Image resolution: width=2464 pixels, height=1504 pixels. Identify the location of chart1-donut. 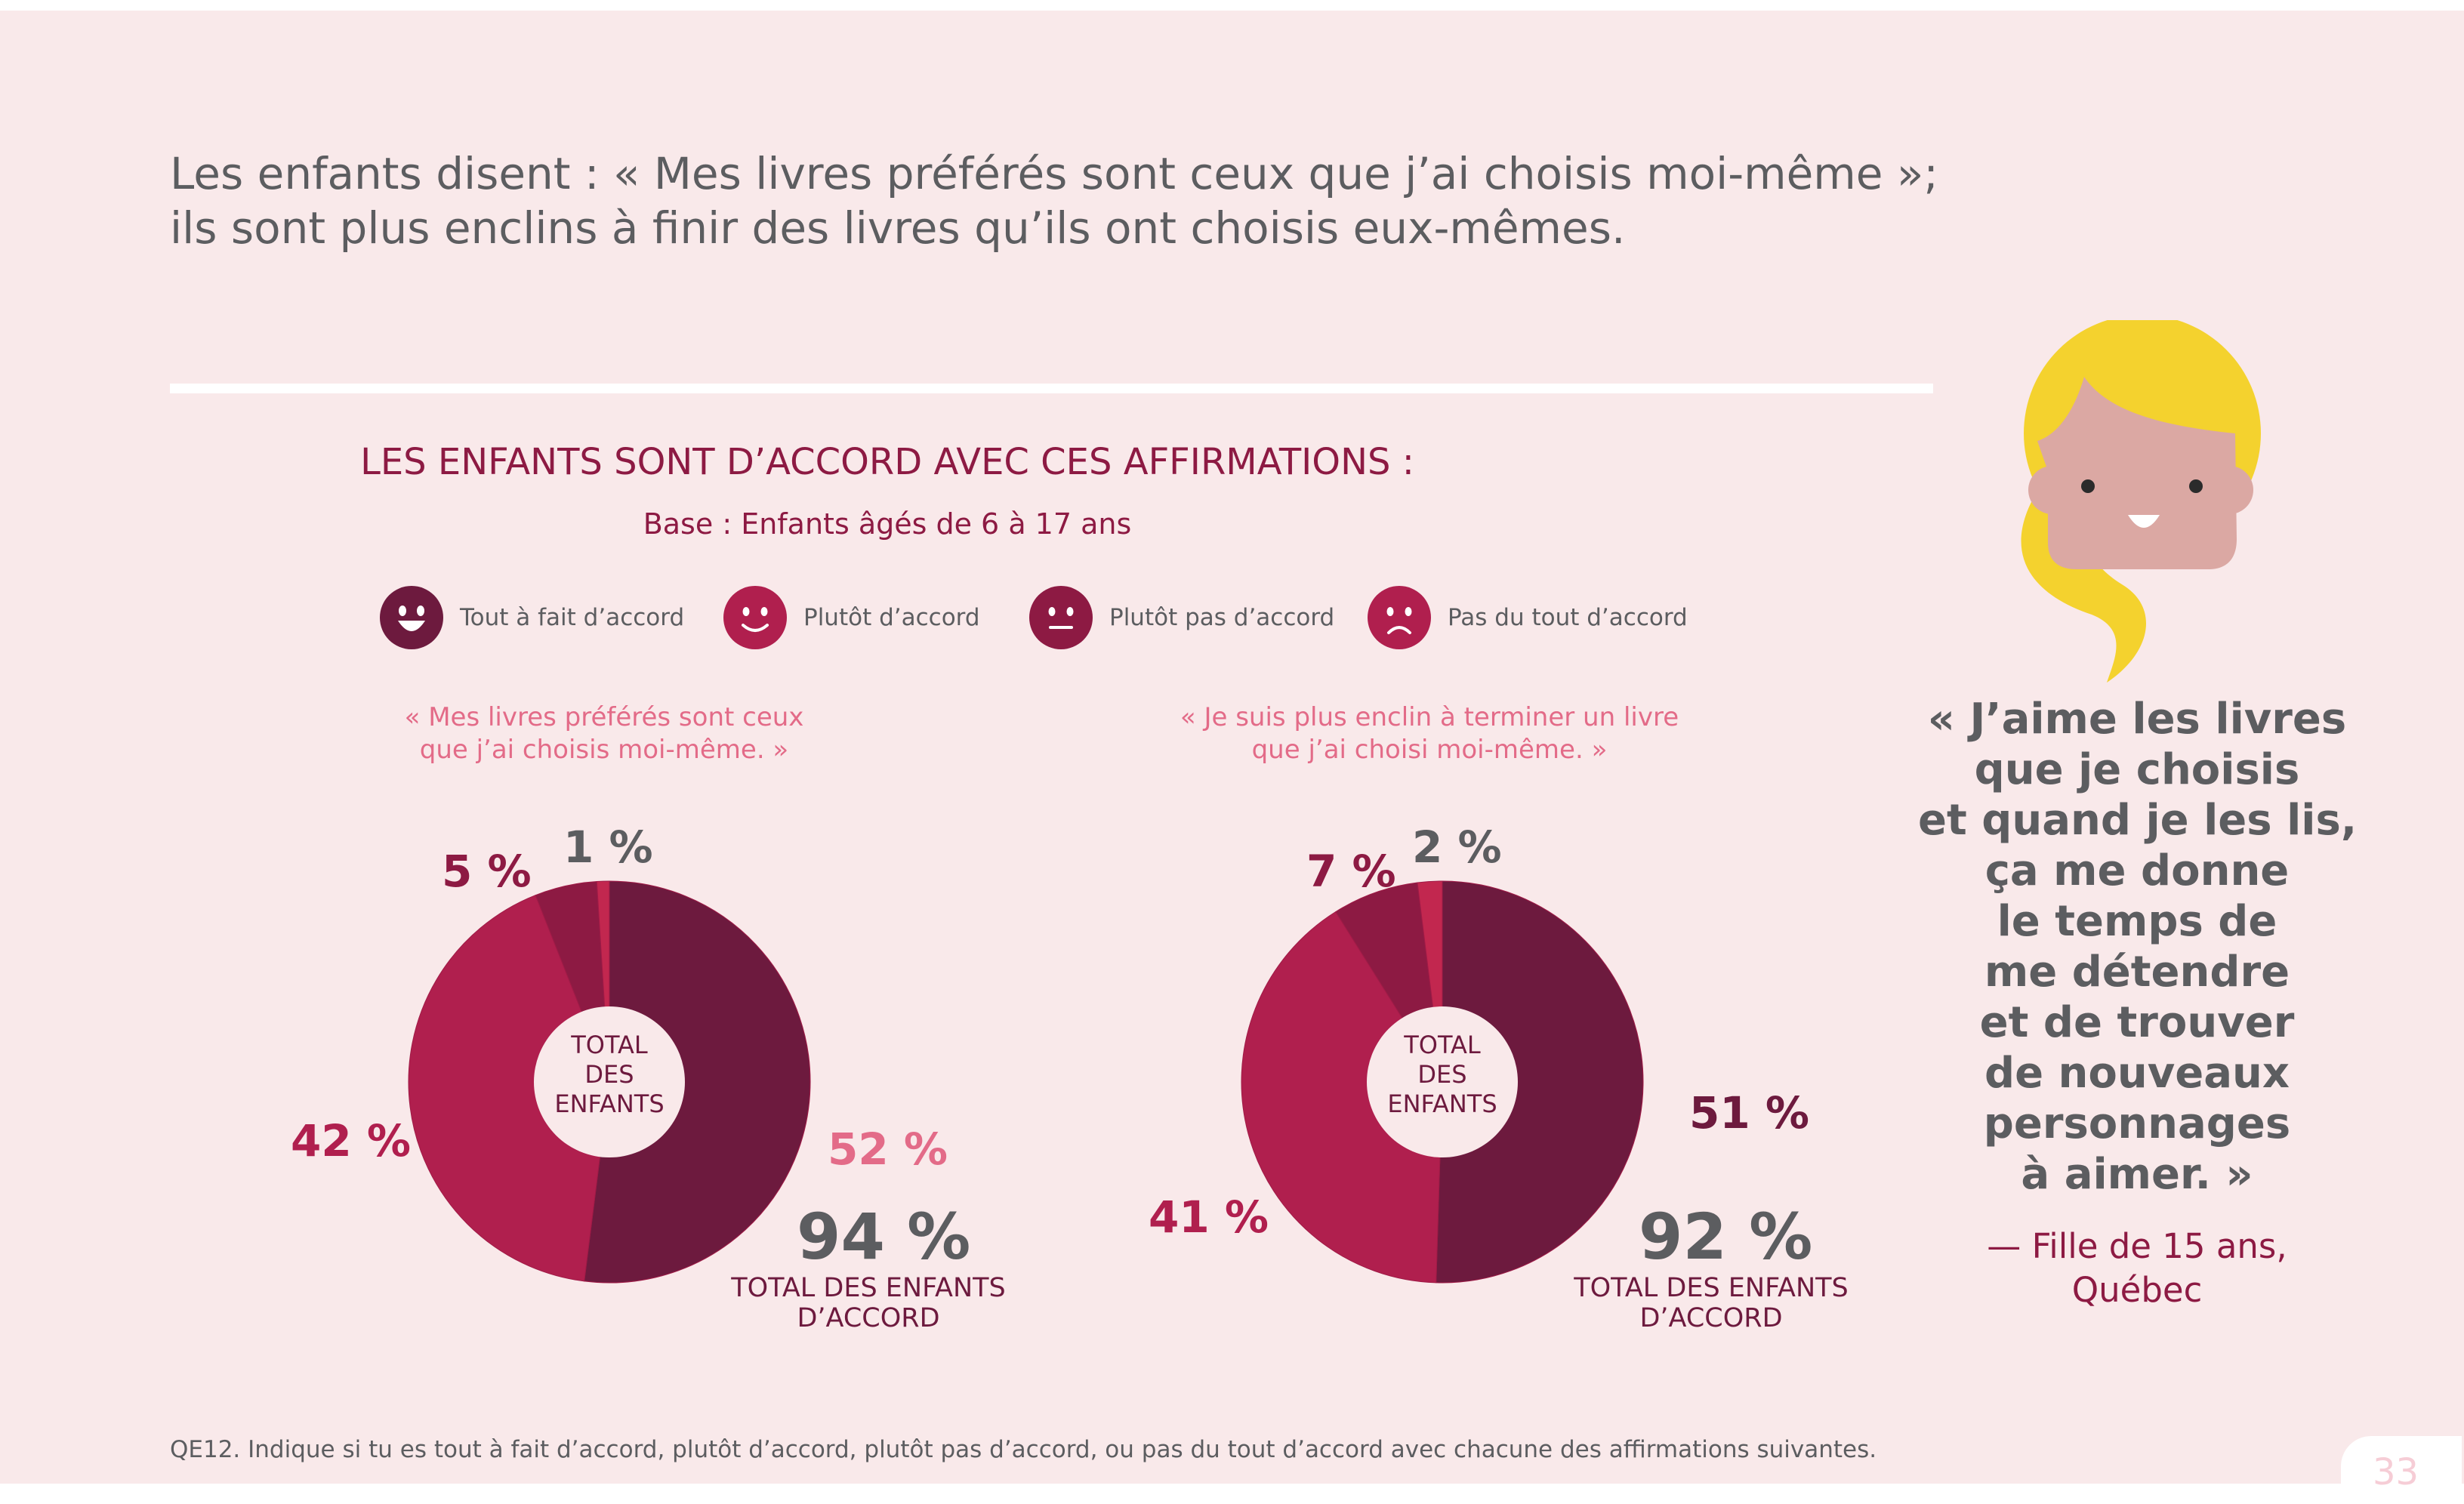
(609, 1082).